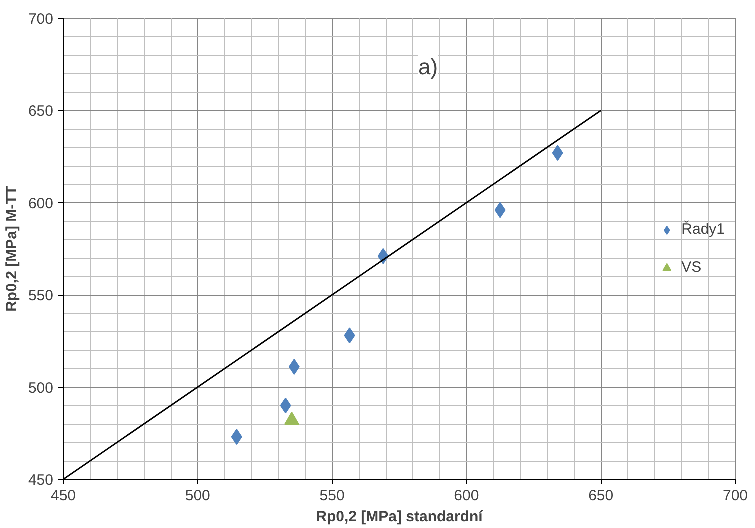 This screenshot has height=528, width=755. I want to click on y-axis-title: Rp0,2 [MPa] M-TT, so click(11, 249).